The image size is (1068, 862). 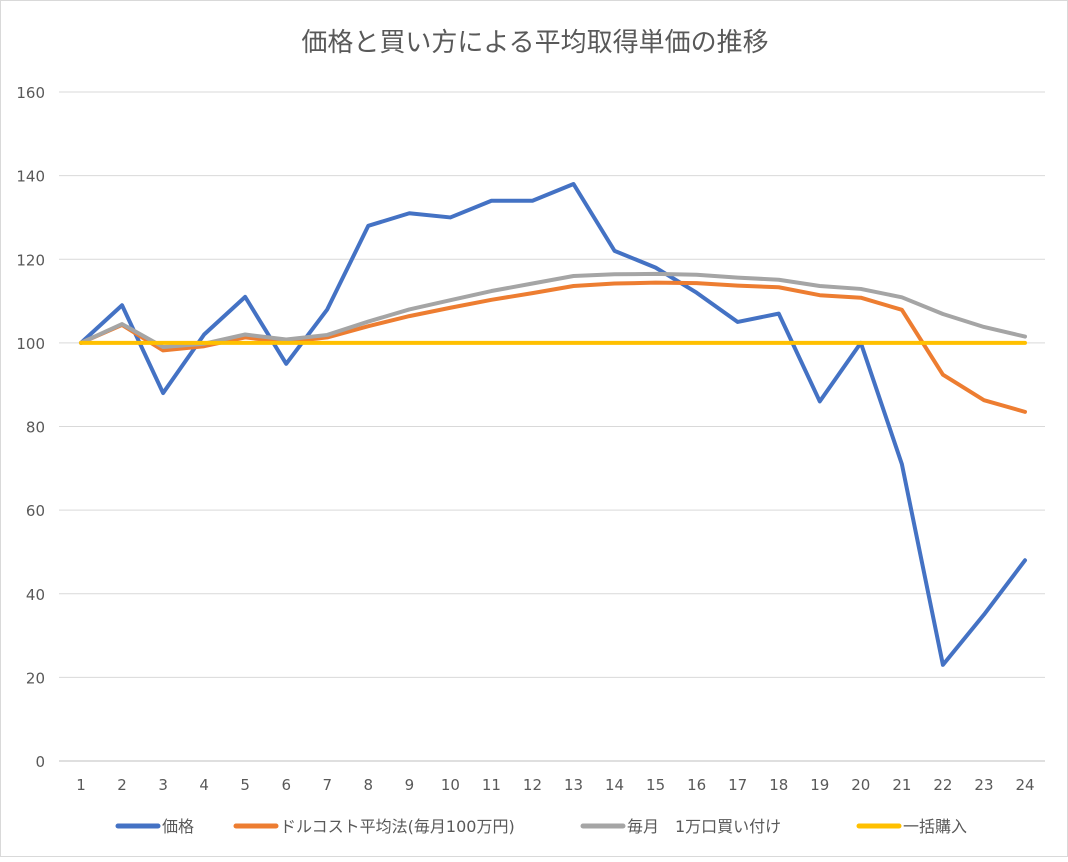 What do you see at coordinates (369, 785) in the screenshot?
I see `x-tick-label: 8` at bounding box center [369, 785].